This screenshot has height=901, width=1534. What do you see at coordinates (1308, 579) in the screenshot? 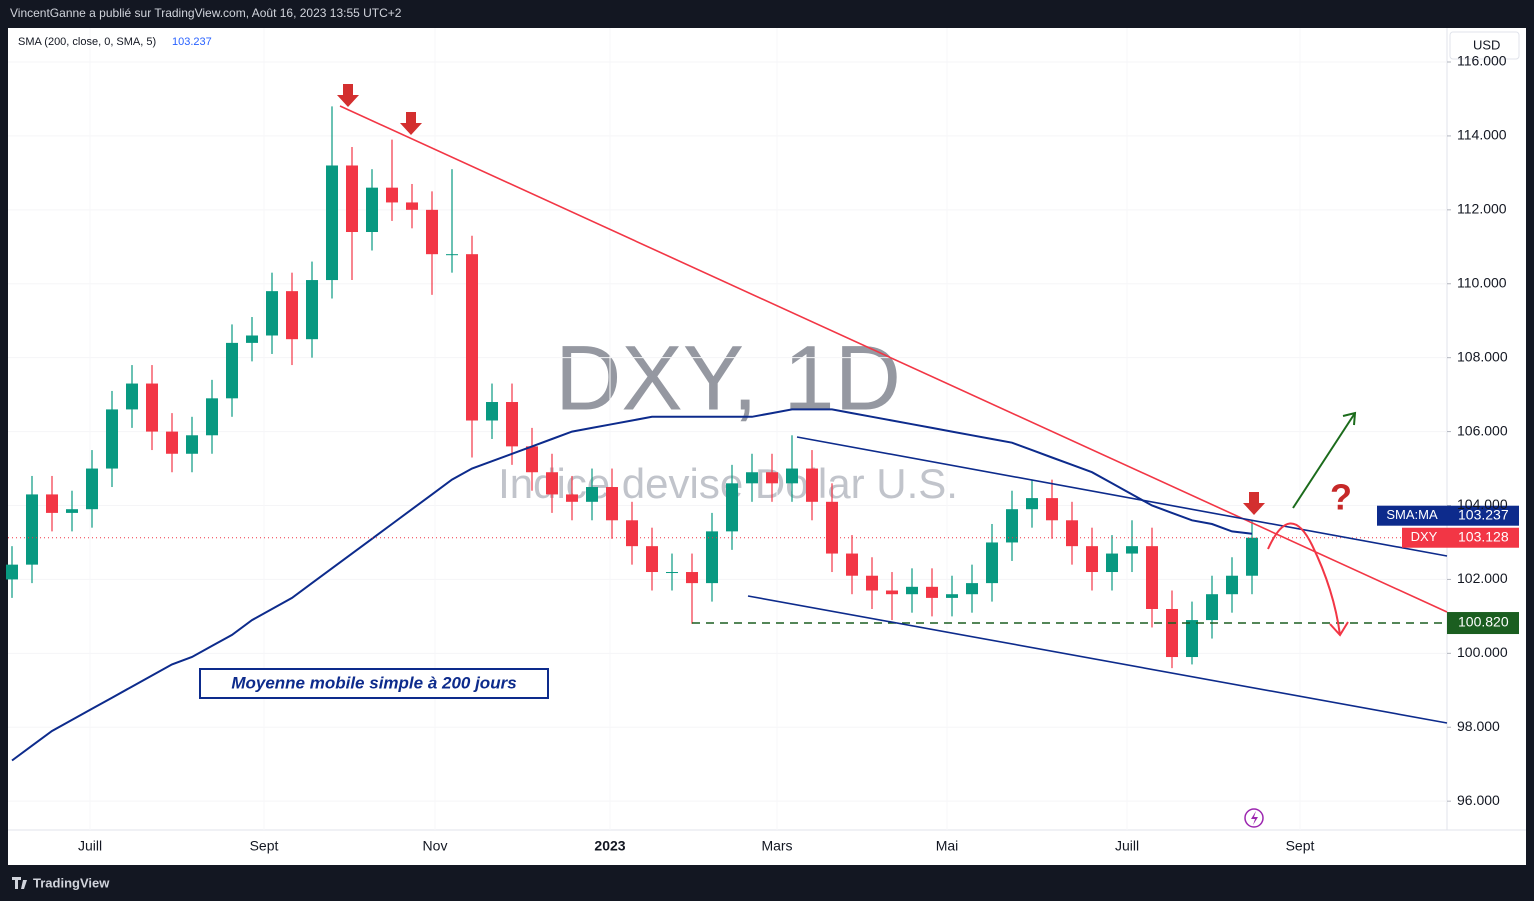
I see `bearish-arrow` at bounding box center [1308, 579].